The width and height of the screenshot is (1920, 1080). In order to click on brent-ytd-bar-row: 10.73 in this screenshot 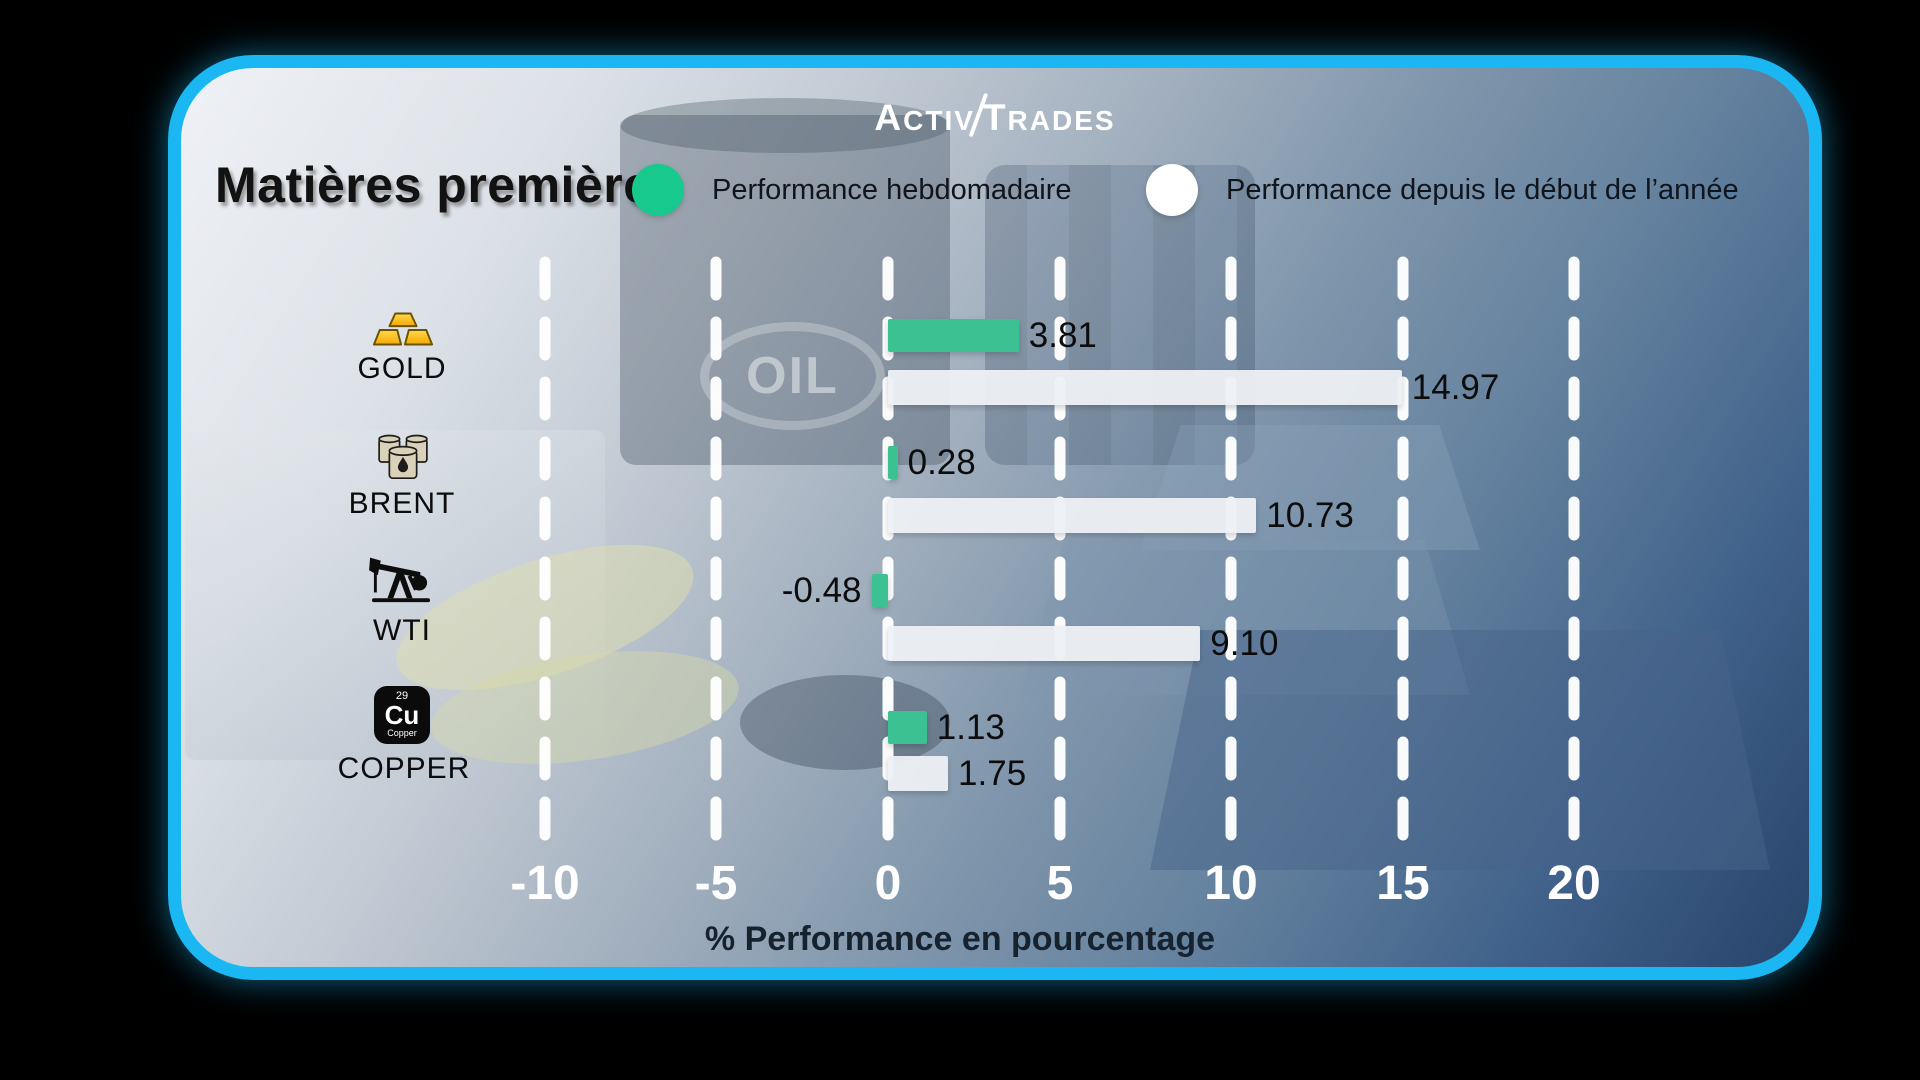, I will do `click(960, 515)`.